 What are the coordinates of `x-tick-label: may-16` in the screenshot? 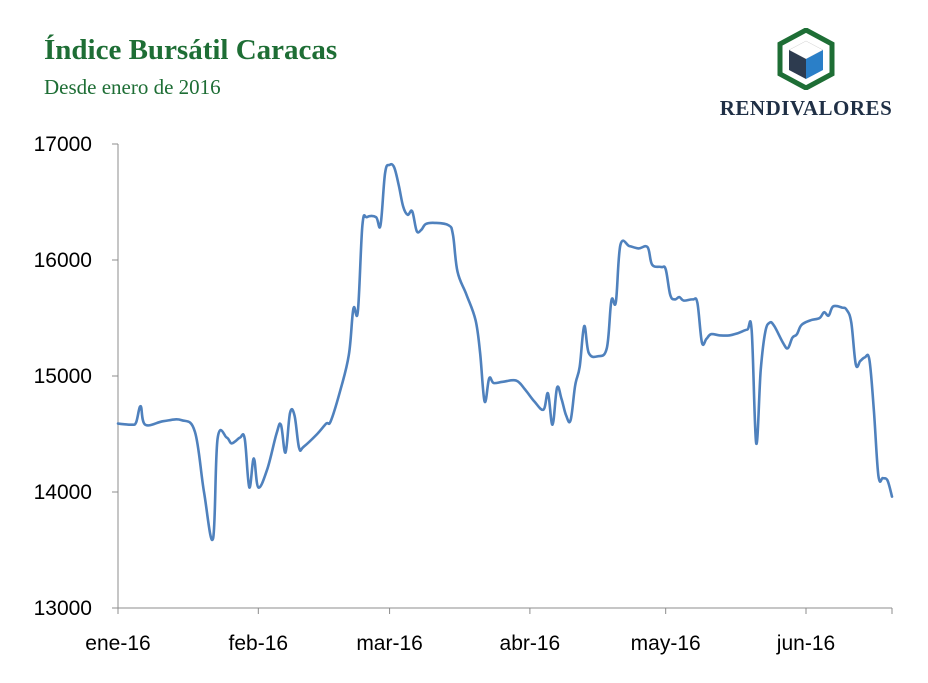 It's located at (666, 643).